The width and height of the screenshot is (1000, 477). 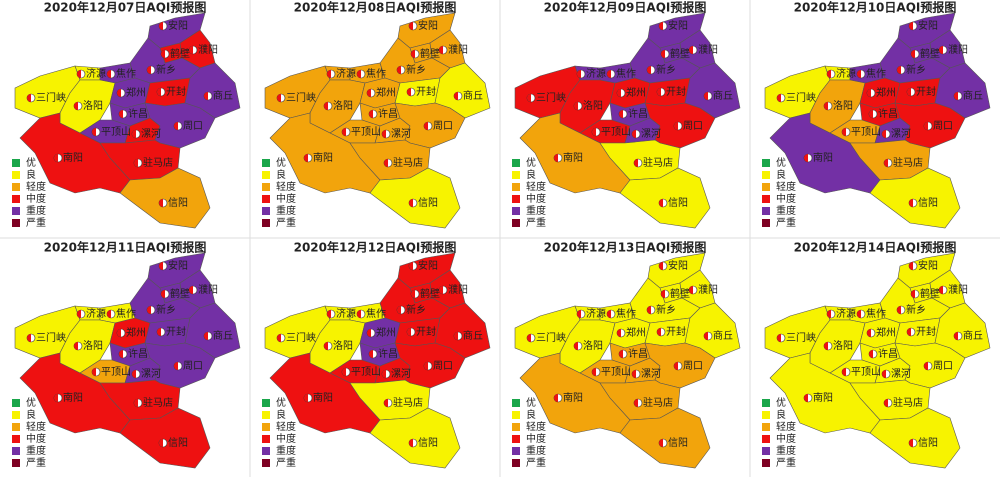 What do you see at coordinates (93, 105) in the screenshot?
I see `city-label: 洛阳` at bounding box center [93, 105].